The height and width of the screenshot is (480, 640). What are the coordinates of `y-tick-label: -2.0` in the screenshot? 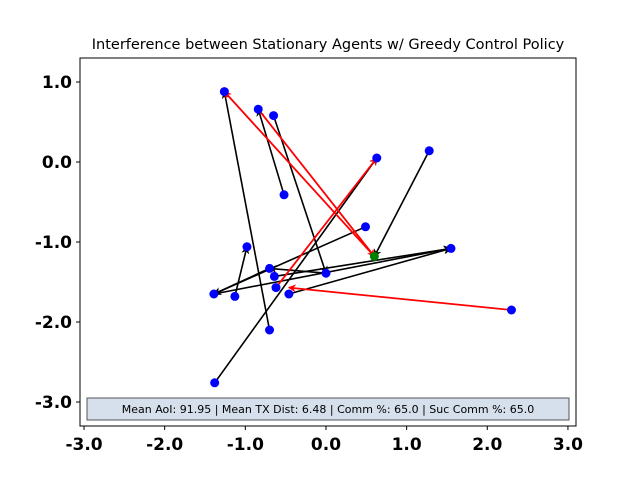 It's located at (53, 323).